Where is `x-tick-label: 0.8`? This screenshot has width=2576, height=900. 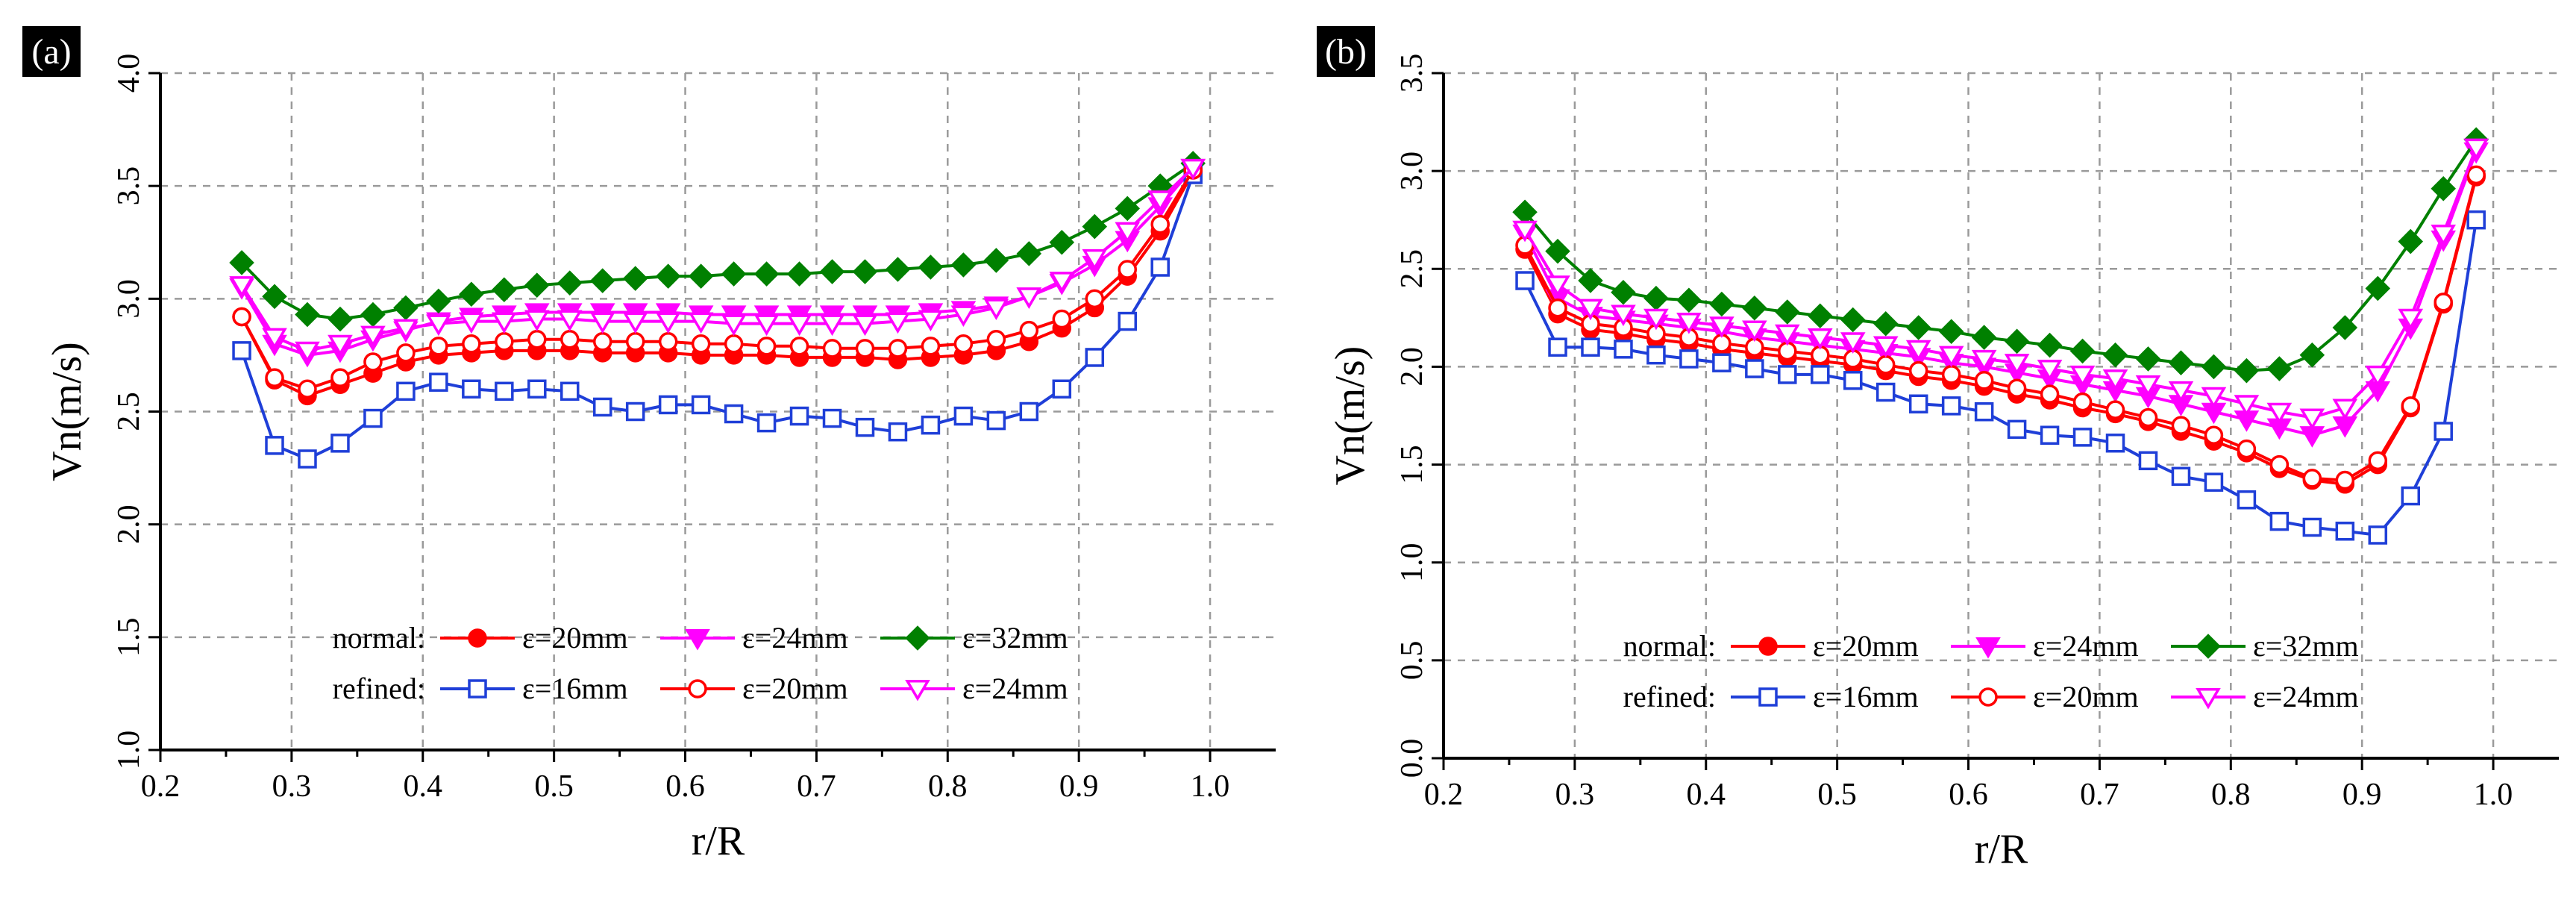
x-tick-label: 0.8 is located at coordinates (948, 787).